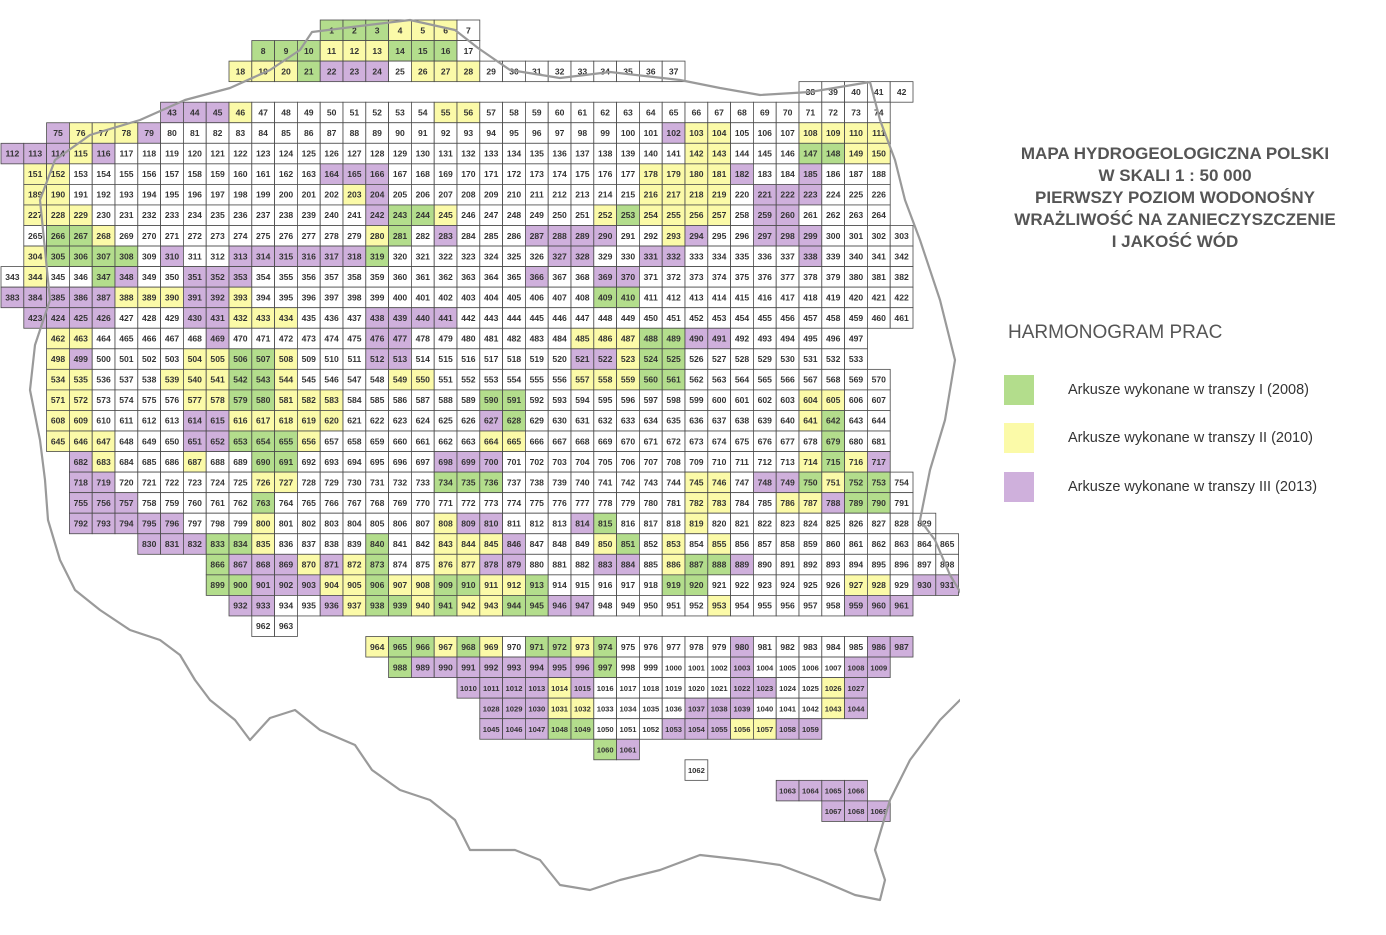  Describe the element at coordinates (765, 359) in the screenshot. I see `sheet-number-529: 529` at that location.